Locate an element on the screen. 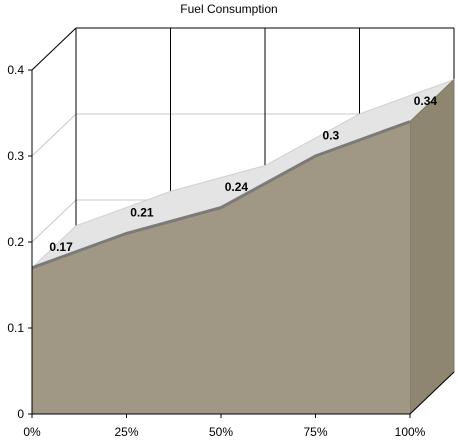  x-tick-label: 100% is located at coordinates (410, 432).